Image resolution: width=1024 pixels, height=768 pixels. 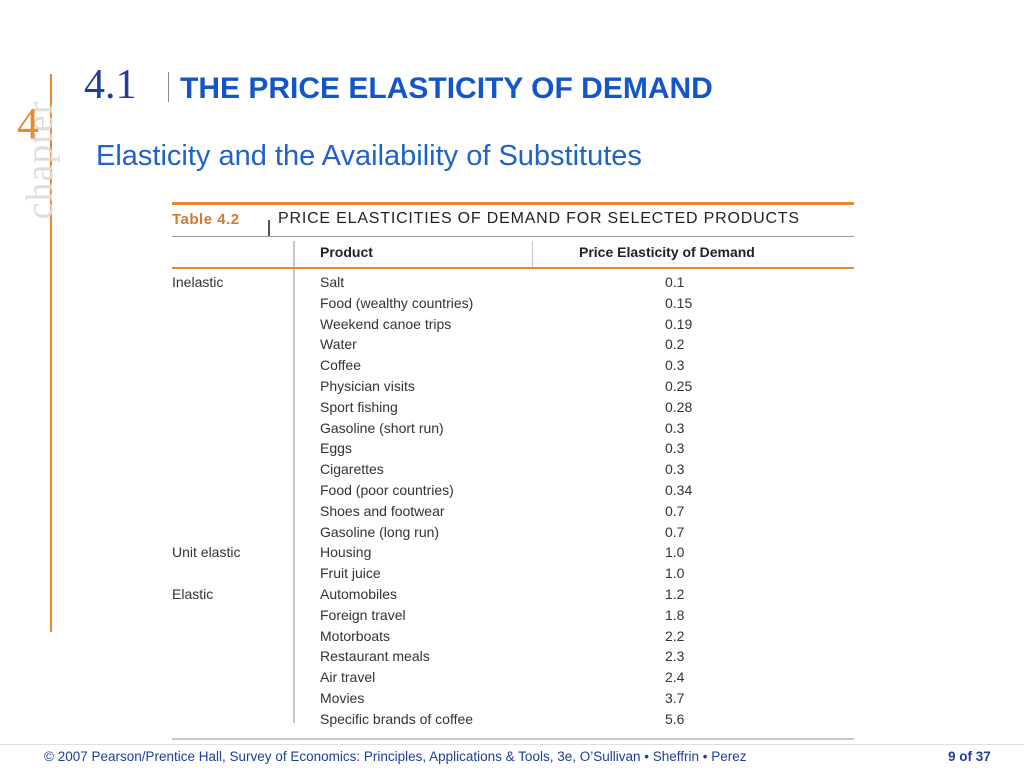 I want to click on row-elasticity: 2.3, so click(x=675, y=656).